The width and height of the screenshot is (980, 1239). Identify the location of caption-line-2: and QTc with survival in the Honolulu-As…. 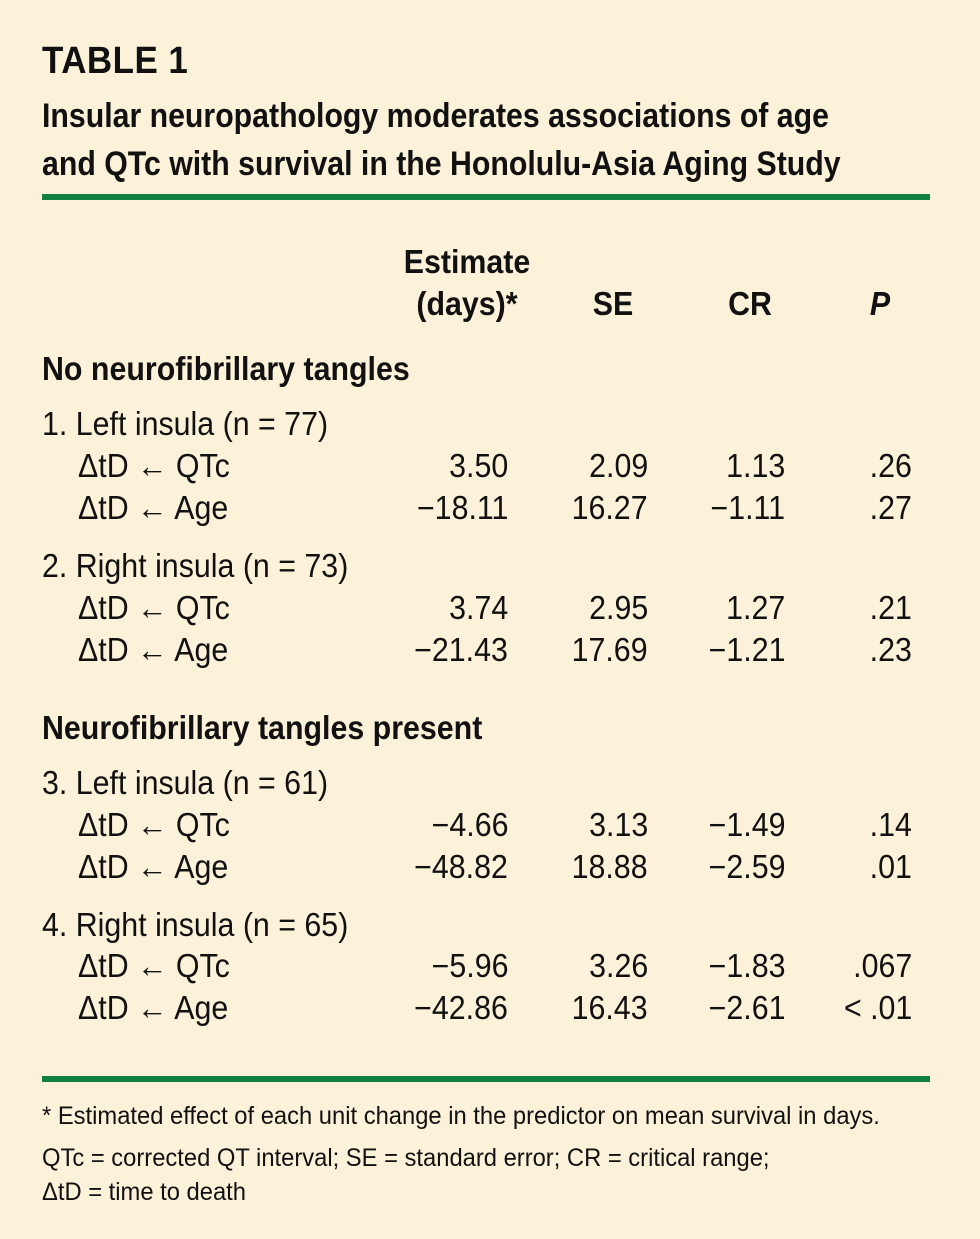
(441, 164).